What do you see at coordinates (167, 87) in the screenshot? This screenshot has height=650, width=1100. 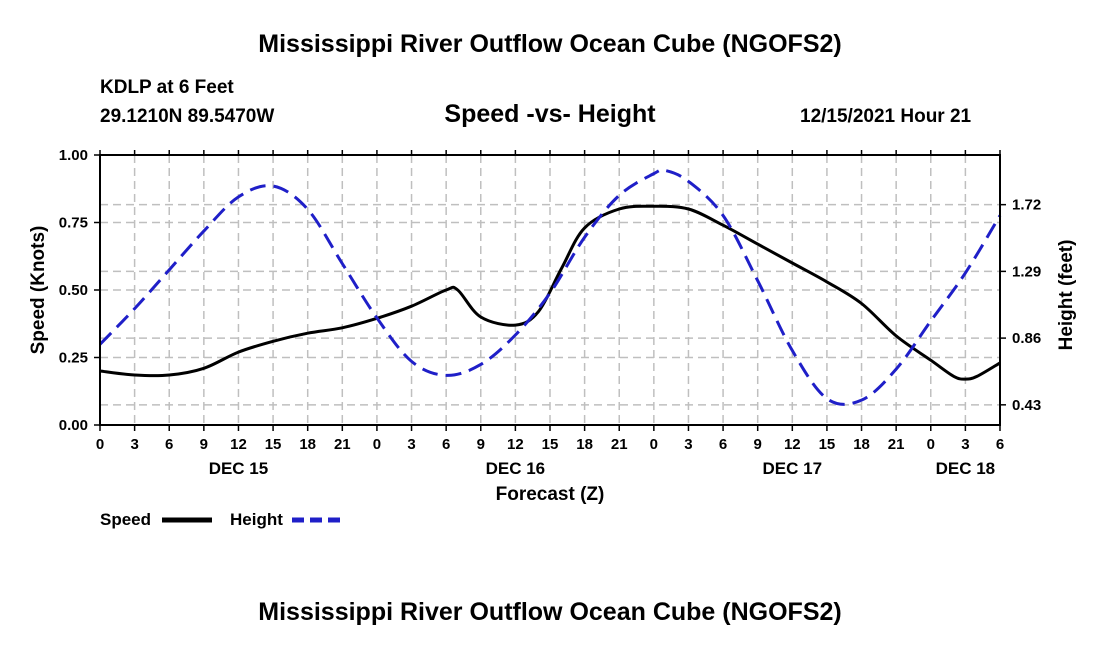 I see `station-label: KDLP at 6 Feet` at bounding box center [167, 87].